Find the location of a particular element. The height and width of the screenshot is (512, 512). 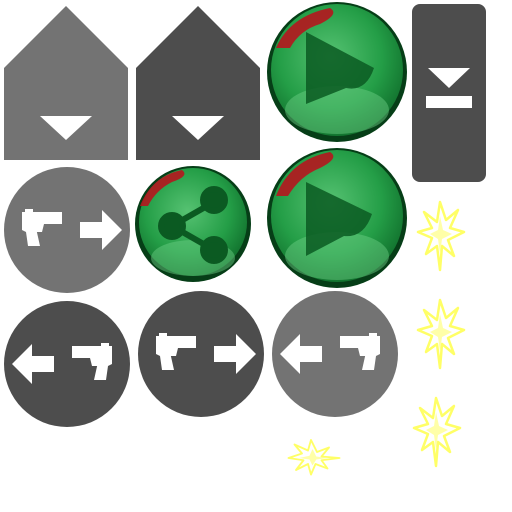

download-icon is located at coordinates (449, 78).